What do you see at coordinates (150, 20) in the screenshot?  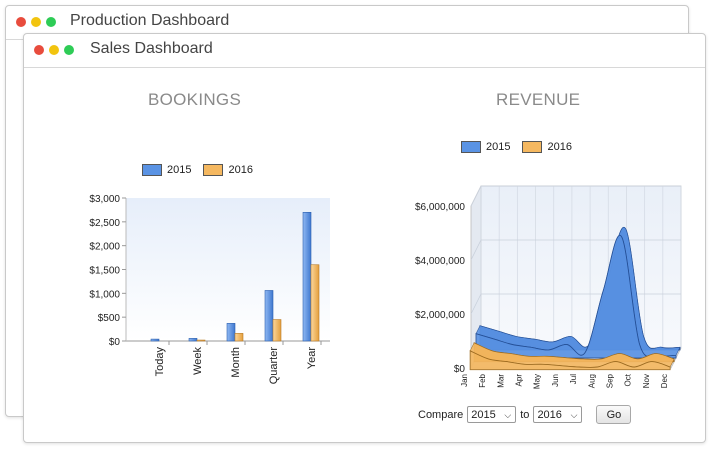 I see `window-title: Production Dashboard` at bounding box center [150, 20].